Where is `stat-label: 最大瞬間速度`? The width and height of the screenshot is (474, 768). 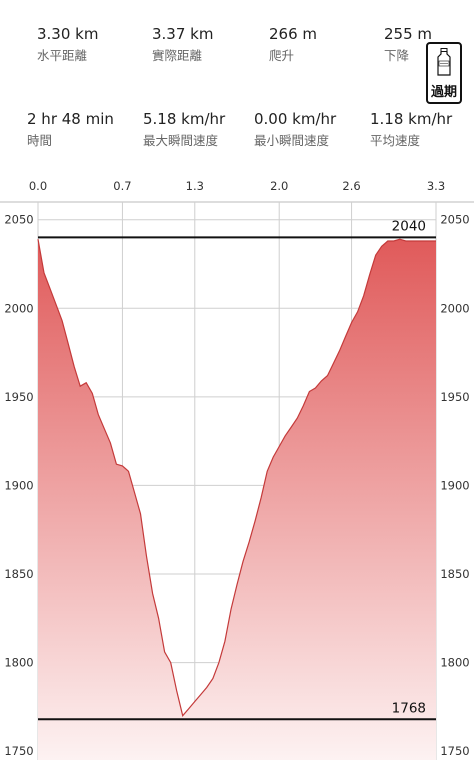
stat-label: 最大瞬間速度 is located at coordinates (181, 140).